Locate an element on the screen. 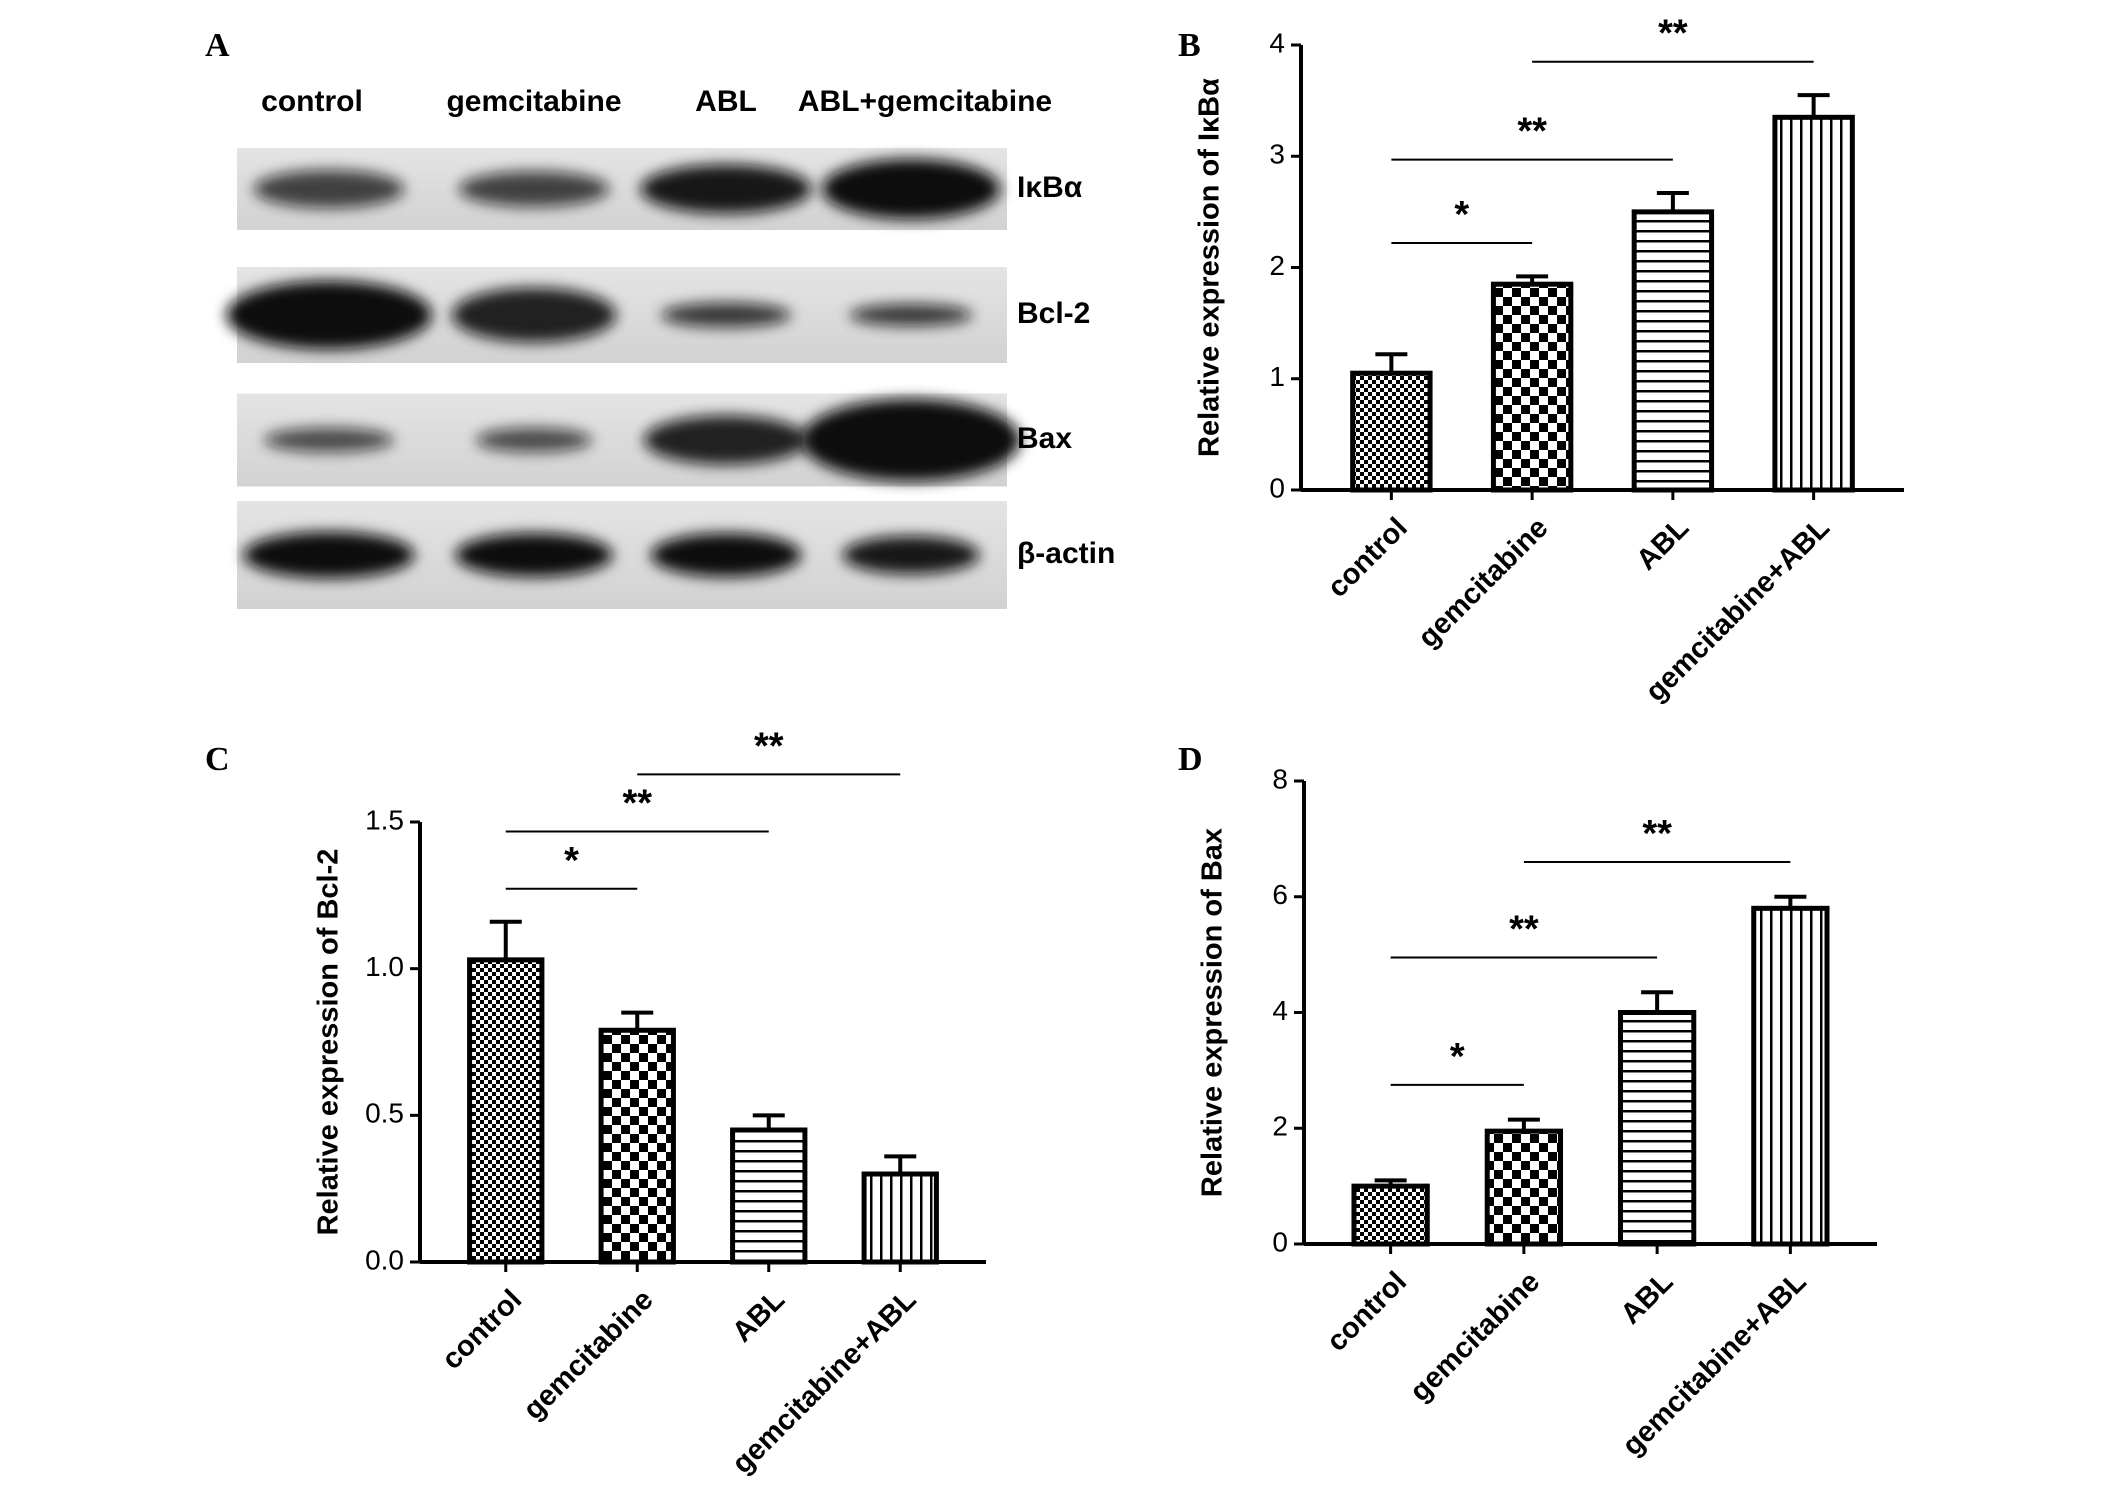  panel-label: A is located at coordinates (217, 45).